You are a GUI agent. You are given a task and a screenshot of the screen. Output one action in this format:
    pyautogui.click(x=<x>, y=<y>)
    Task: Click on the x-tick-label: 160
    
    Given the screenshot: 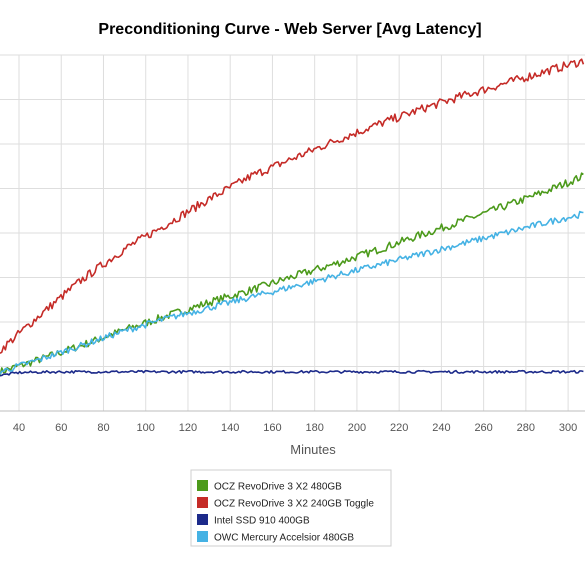 What is the action you would take?
    pyautogui.click(x=272, y=428)
    